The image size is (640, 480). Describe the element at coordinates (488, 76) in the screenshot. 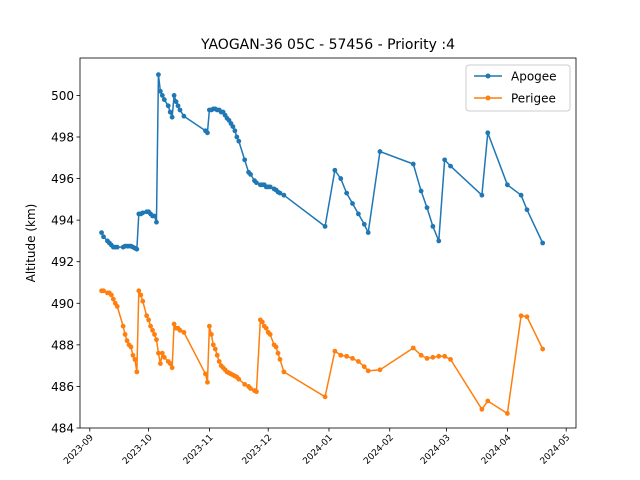

I see `legend-apogee-marker` at that location.